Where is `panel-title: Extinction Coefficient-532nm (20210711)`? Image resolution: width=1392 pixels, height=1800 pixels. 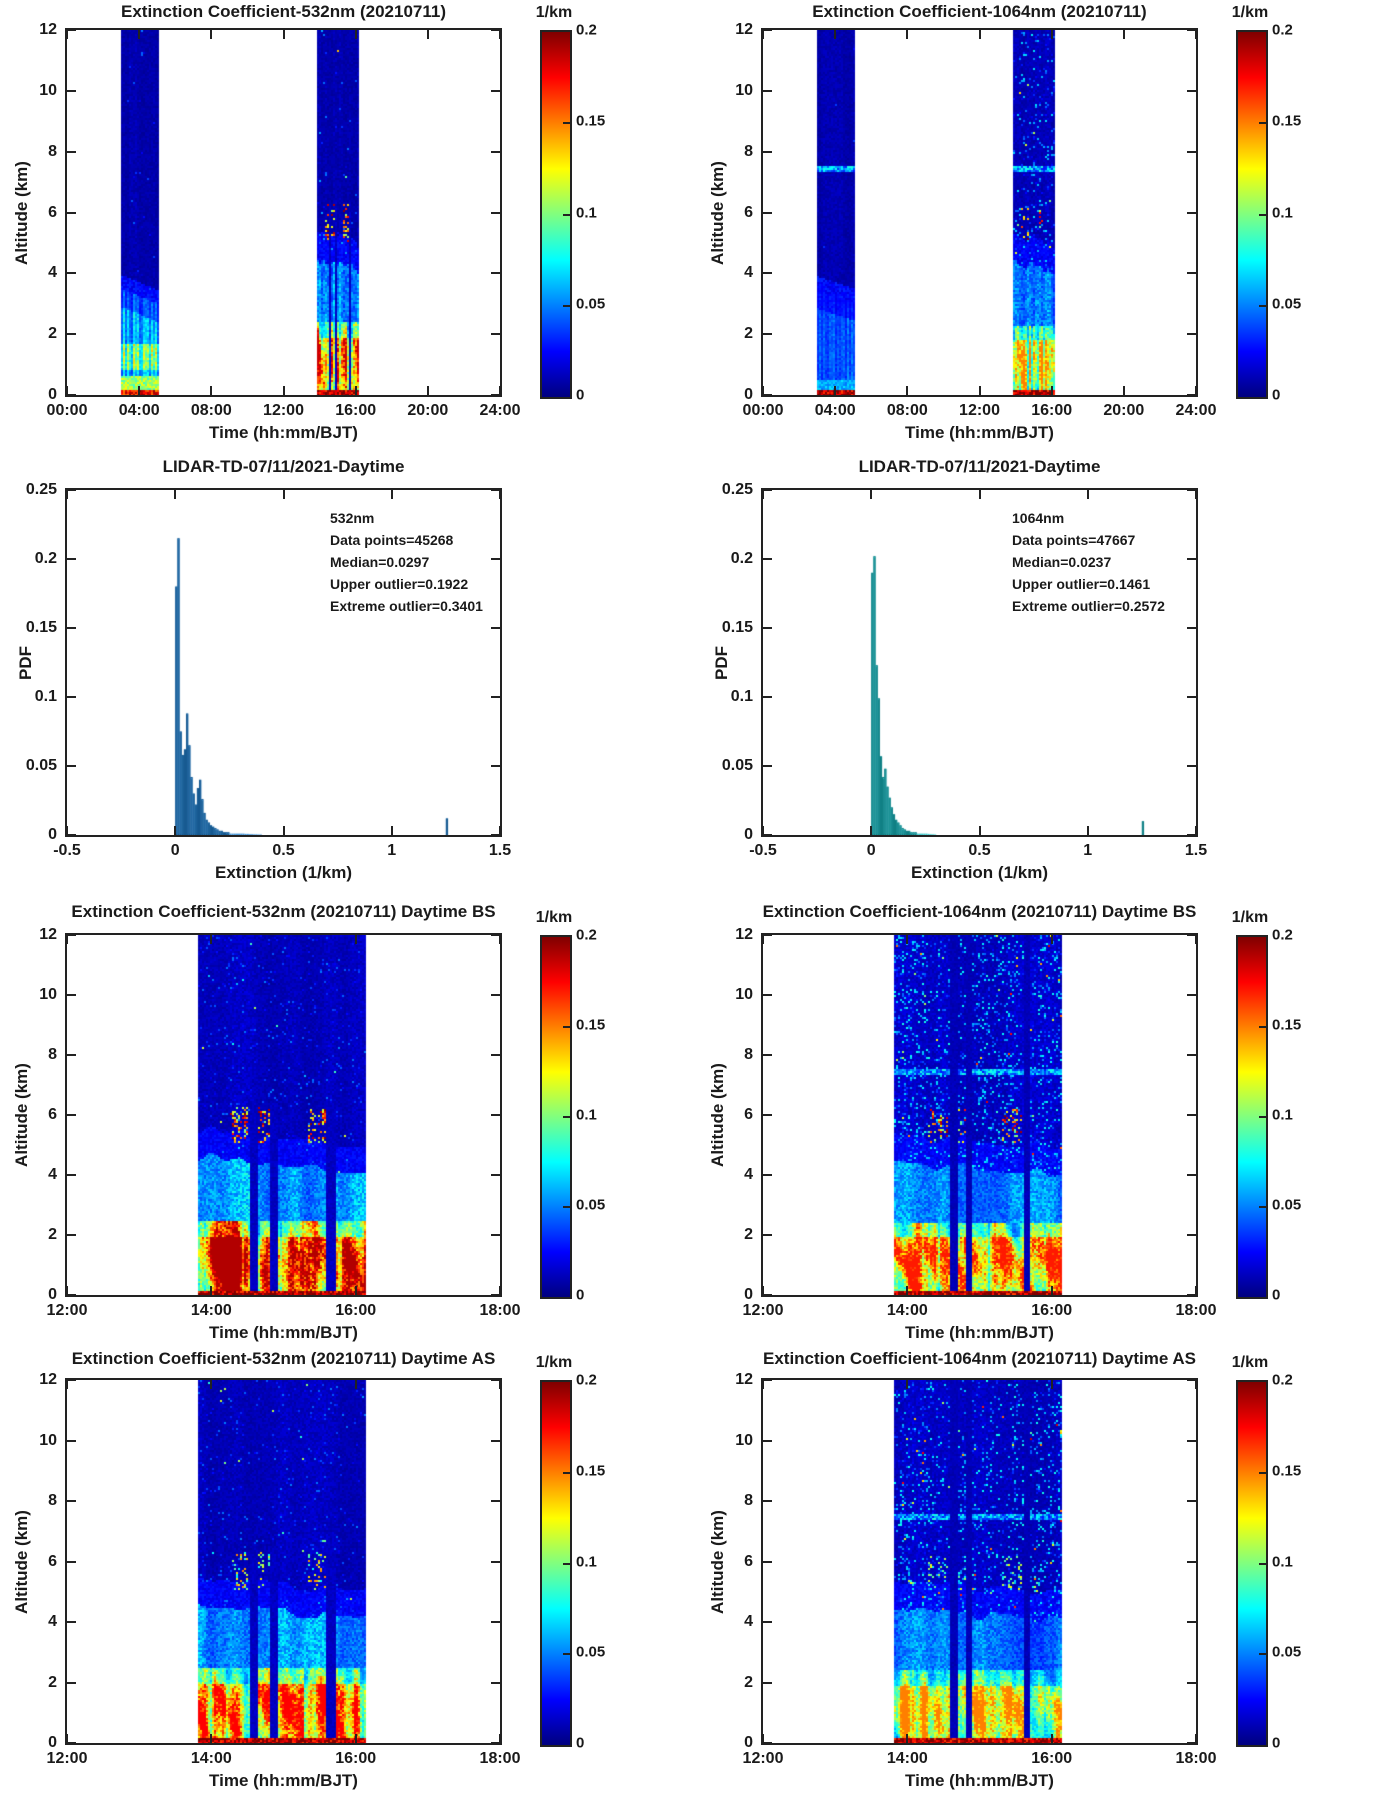 panel-title: Extinction Coefficient-532nm (20210711) is located at coordinates (283, 11).